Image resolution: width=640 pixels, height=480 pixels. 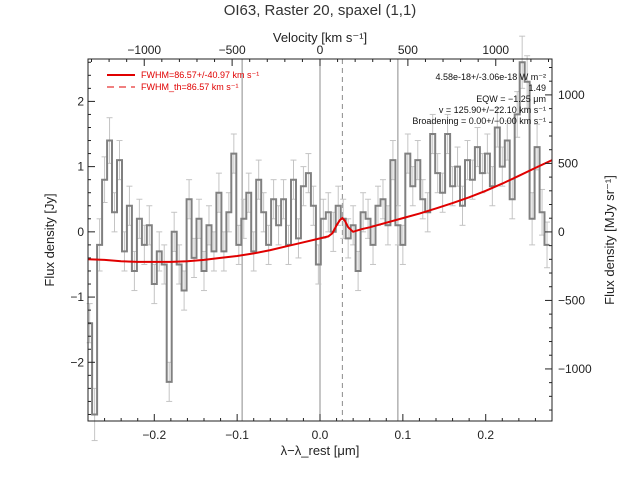 I want to click on y-tick-label: 2, so click(x=80, y=101).